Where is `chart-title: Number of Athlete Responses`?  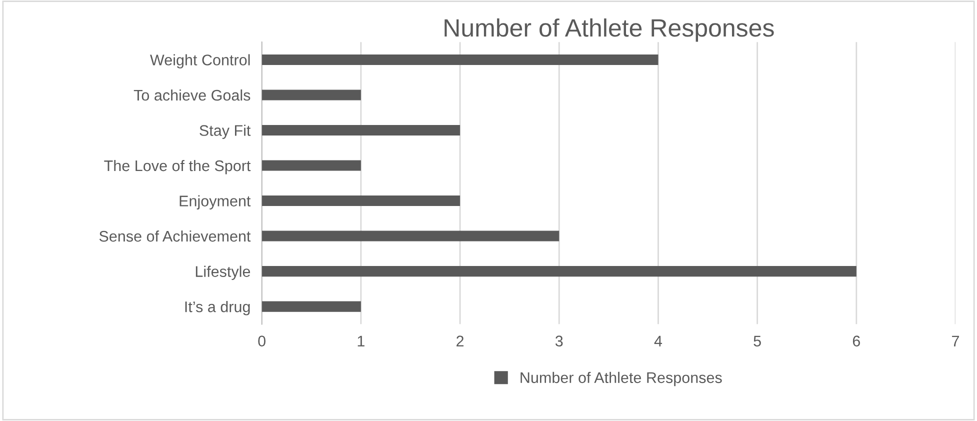 chart-title: Number of Athlete Responses is located at coordinates (609, 30).